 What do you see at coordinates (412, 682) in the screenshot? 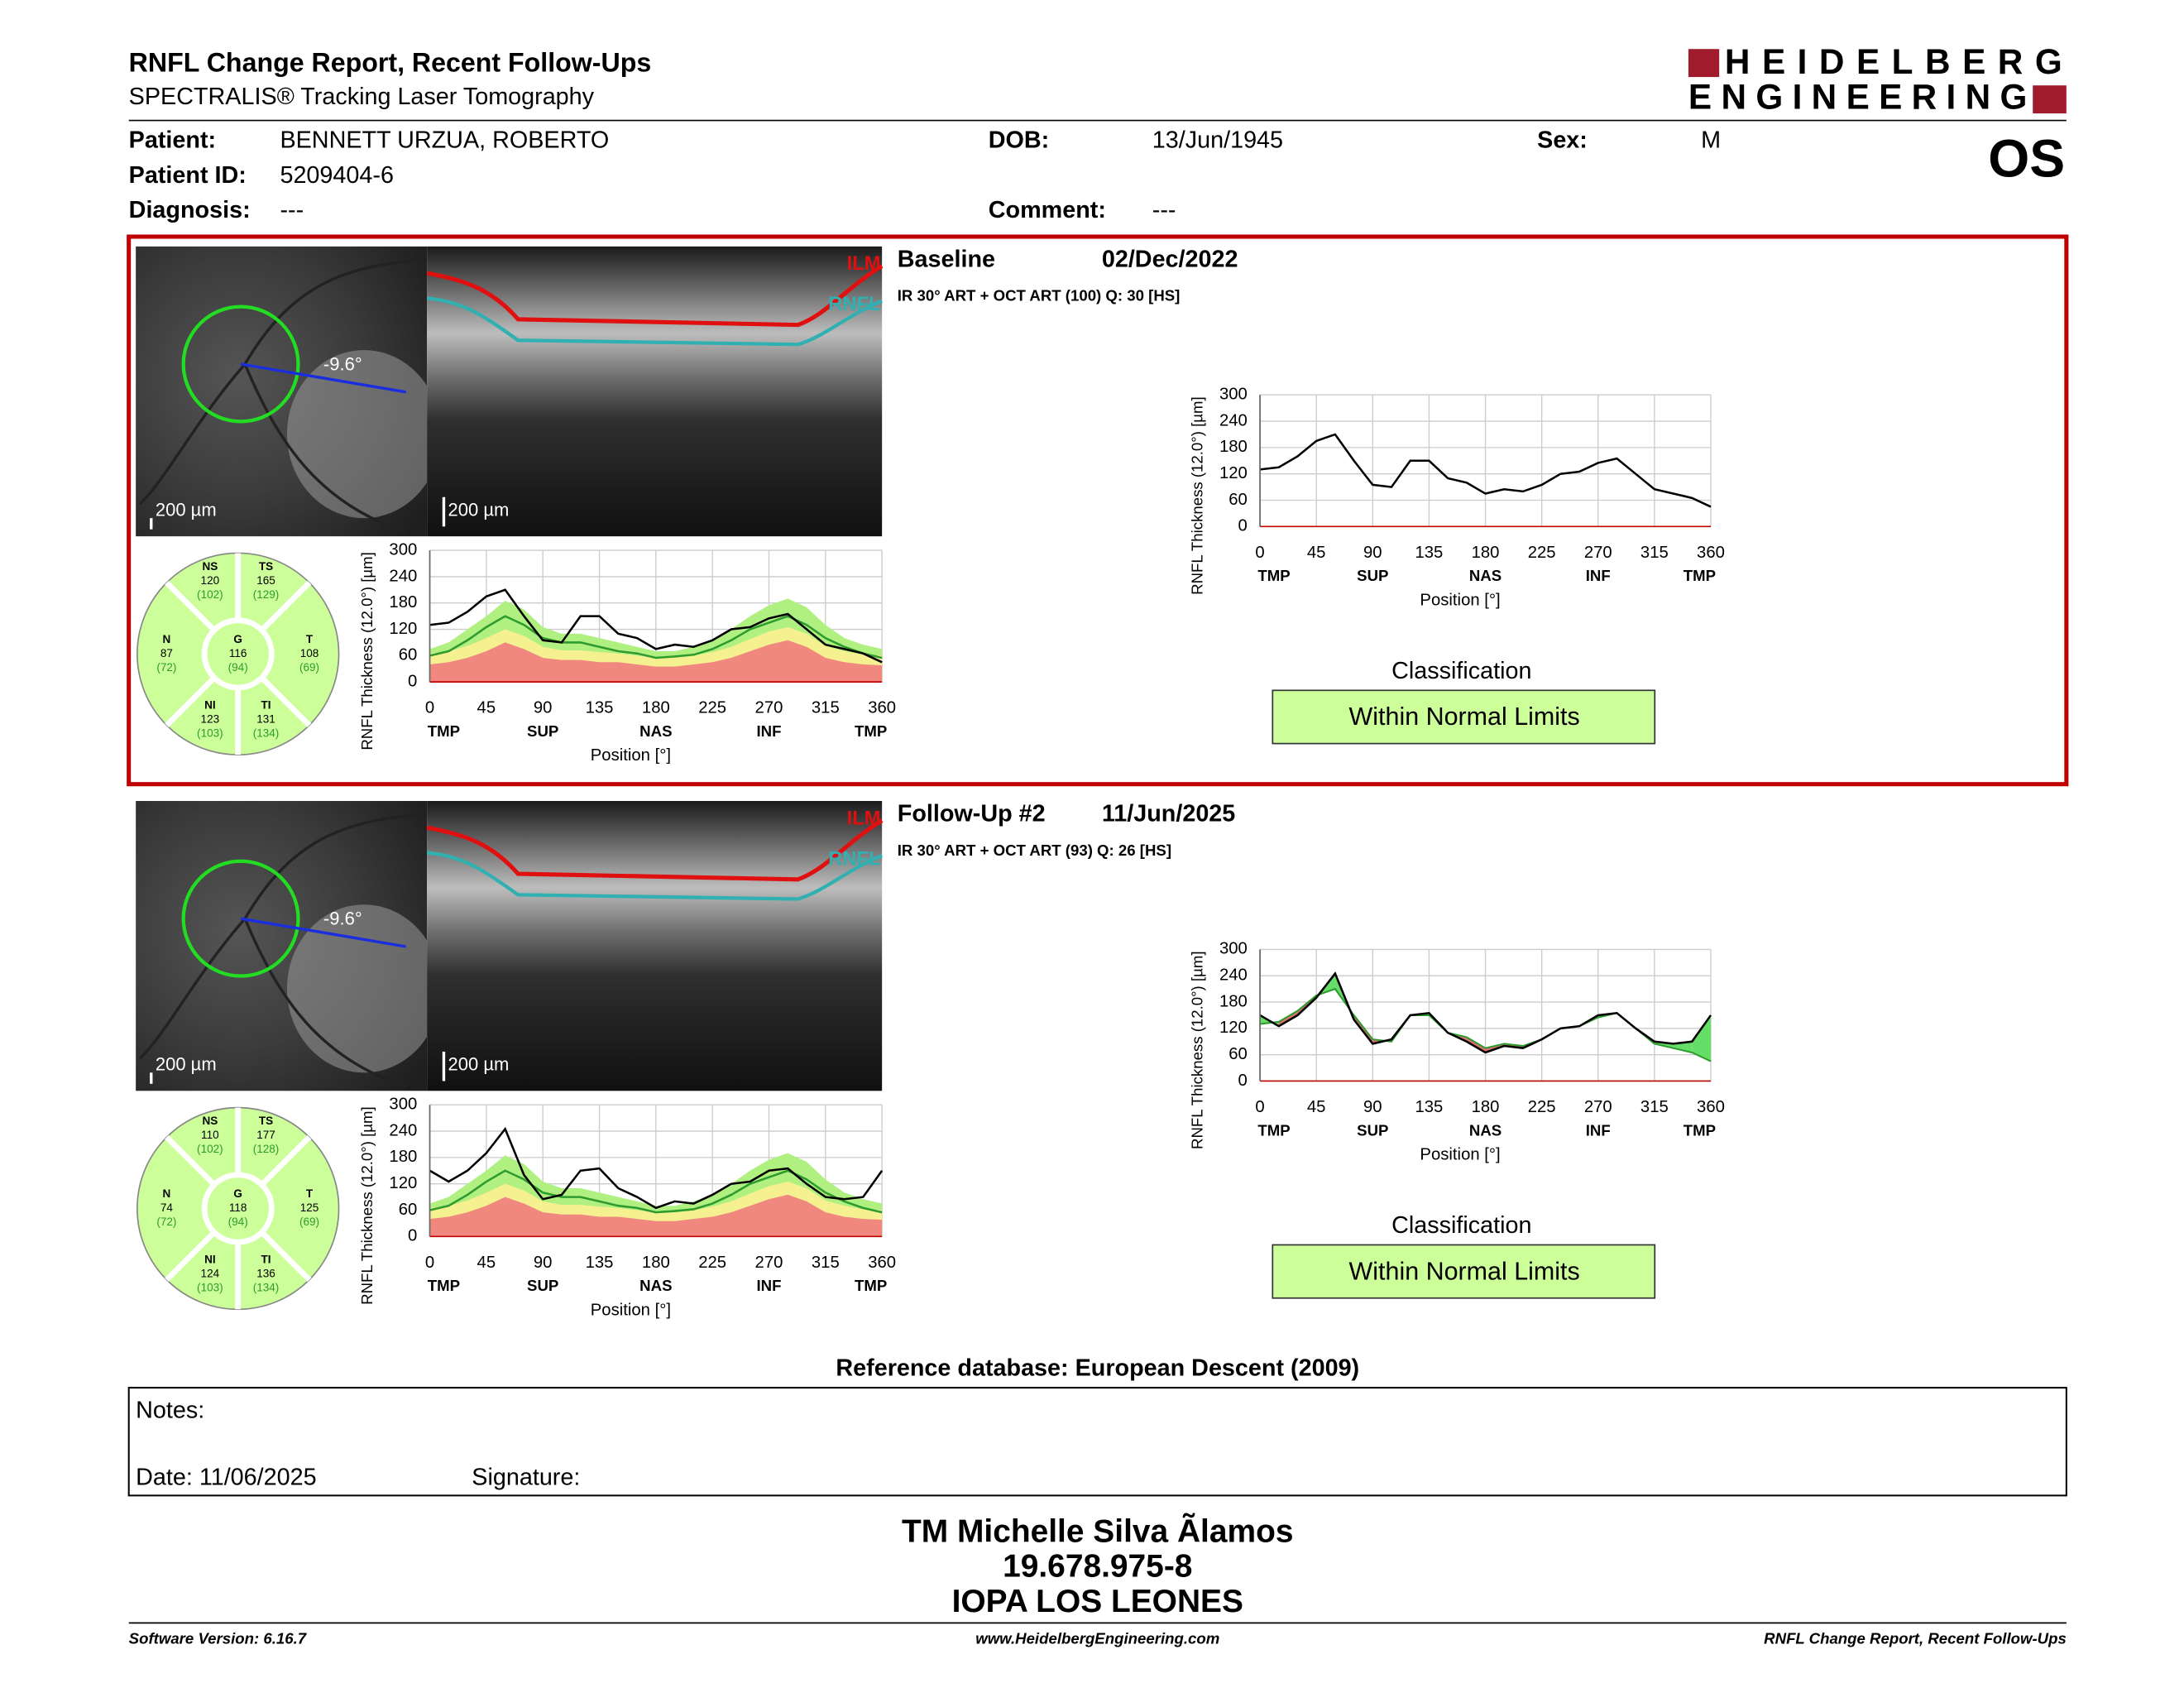
I see `y-tick-label: 0` at bounding box center [412, 682].